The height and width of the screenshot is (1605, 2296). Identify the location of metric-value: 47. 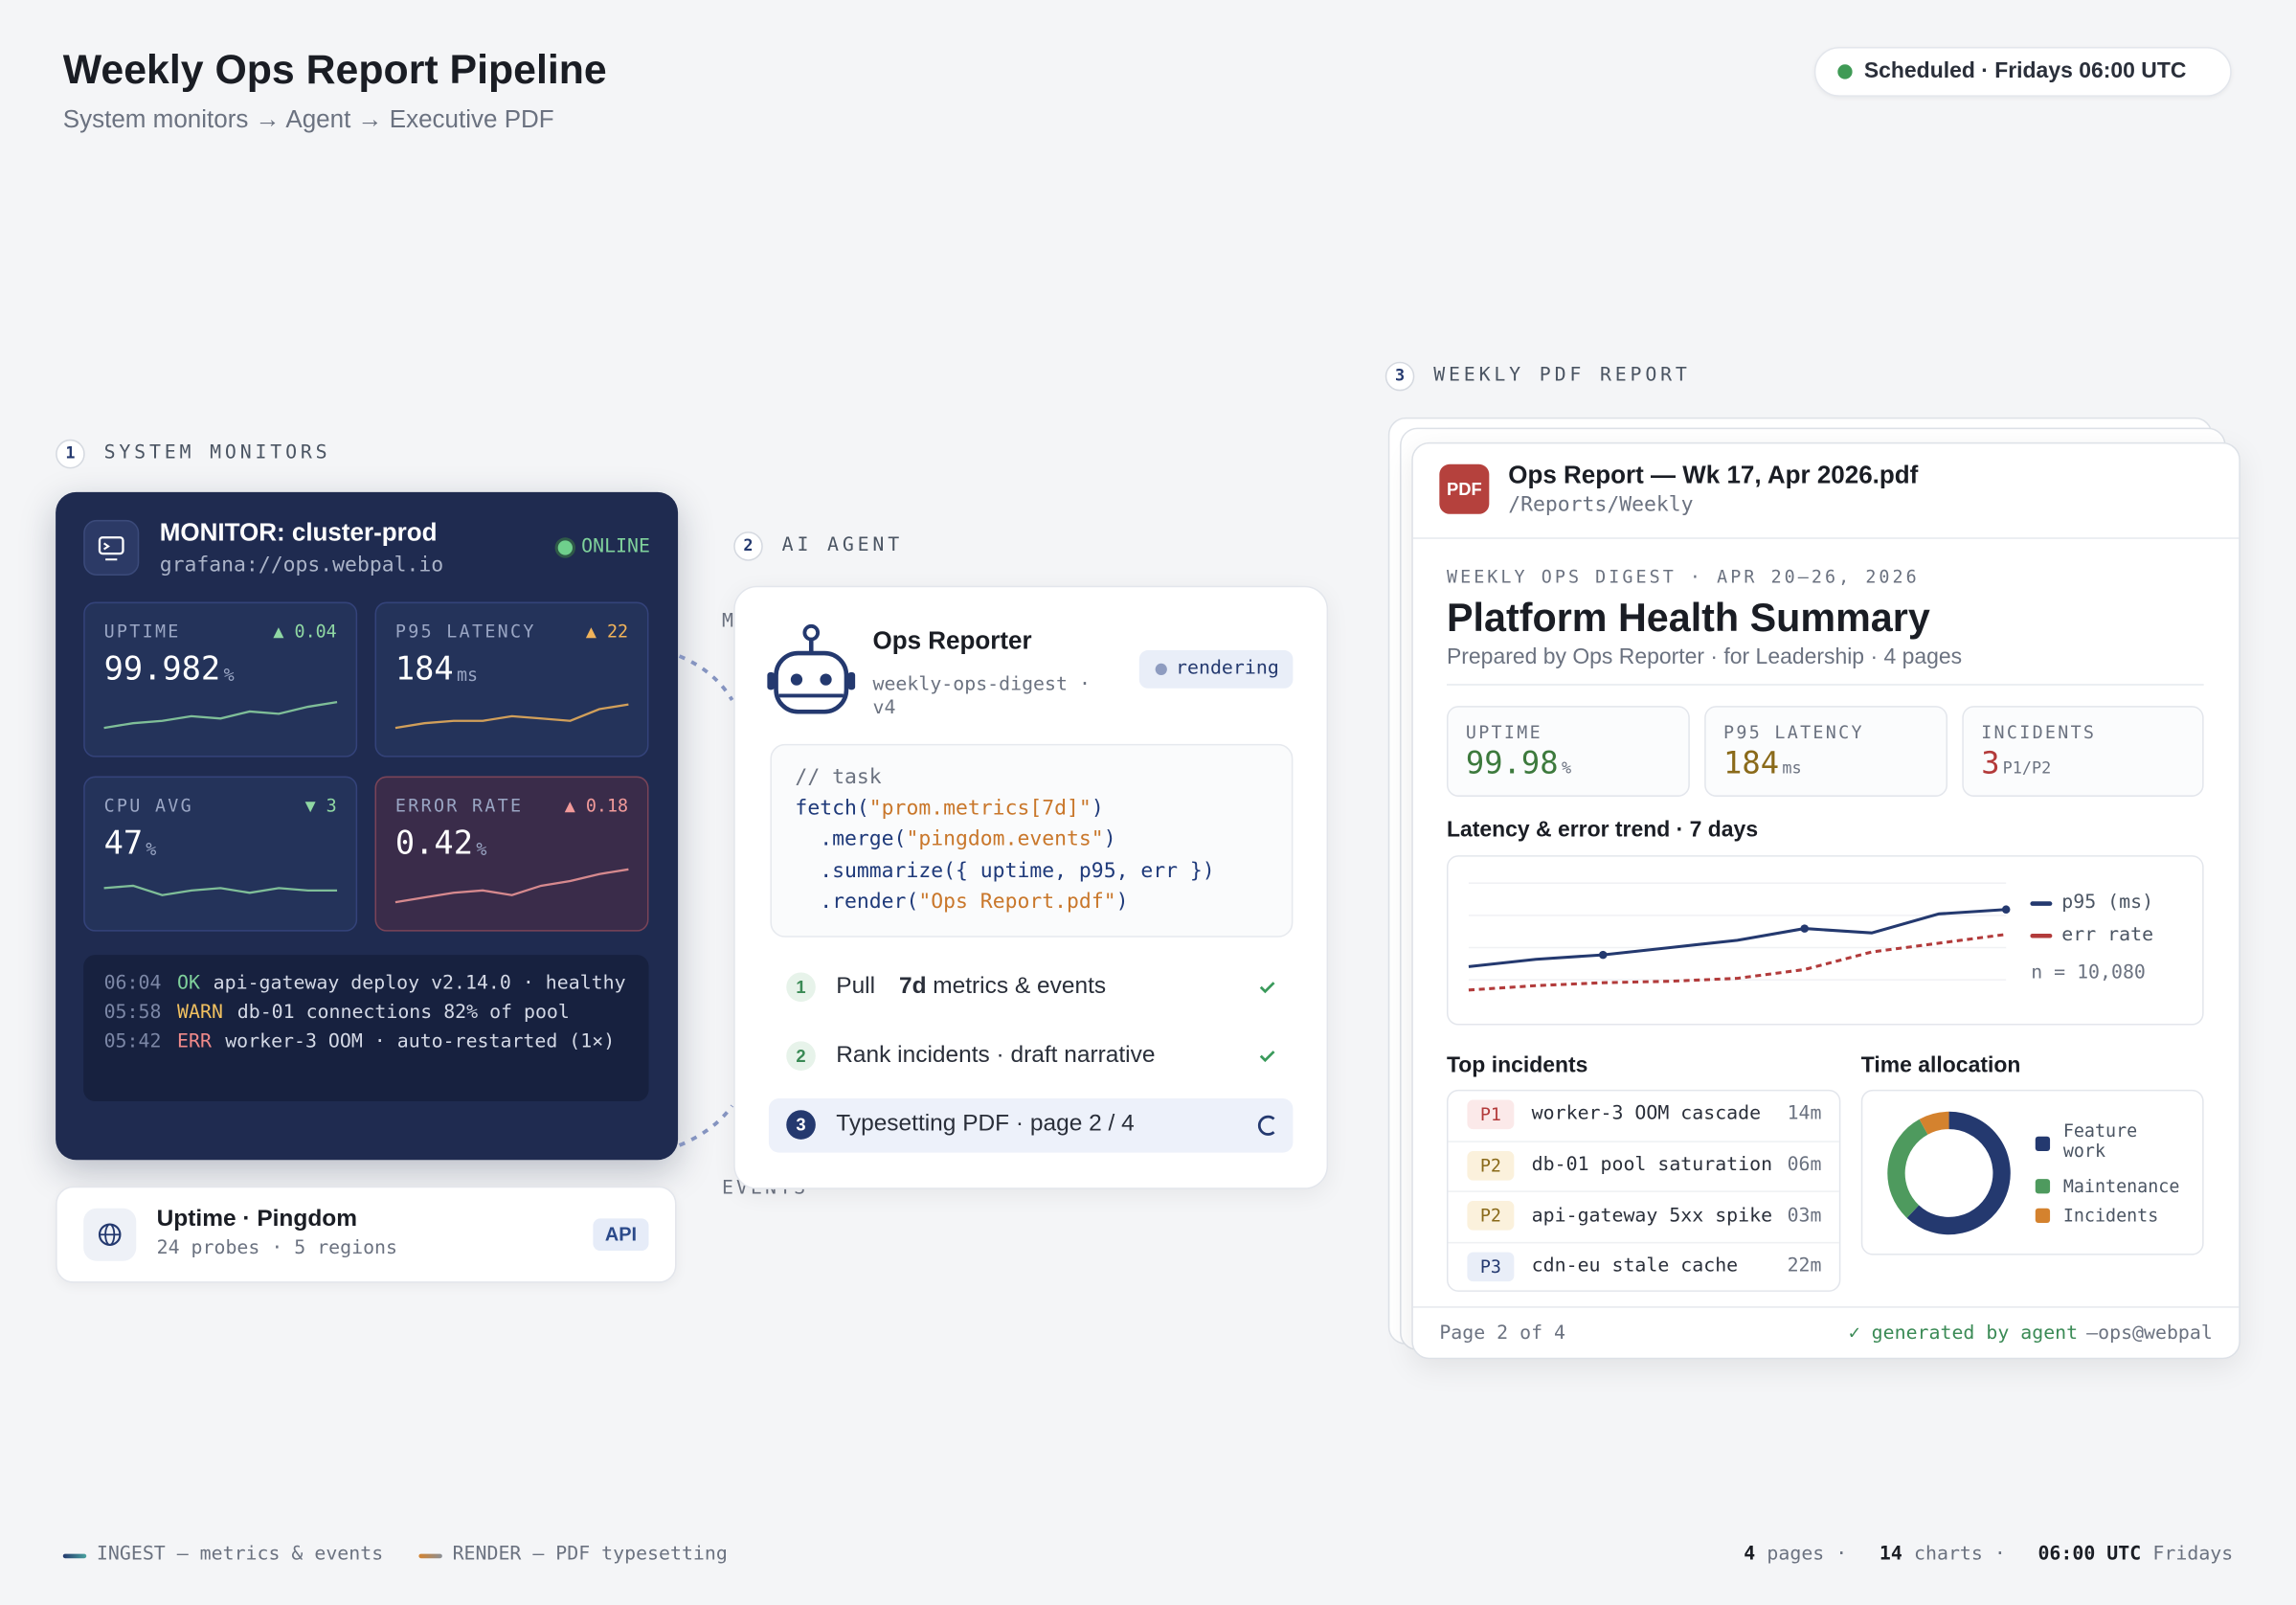
(123, 844).